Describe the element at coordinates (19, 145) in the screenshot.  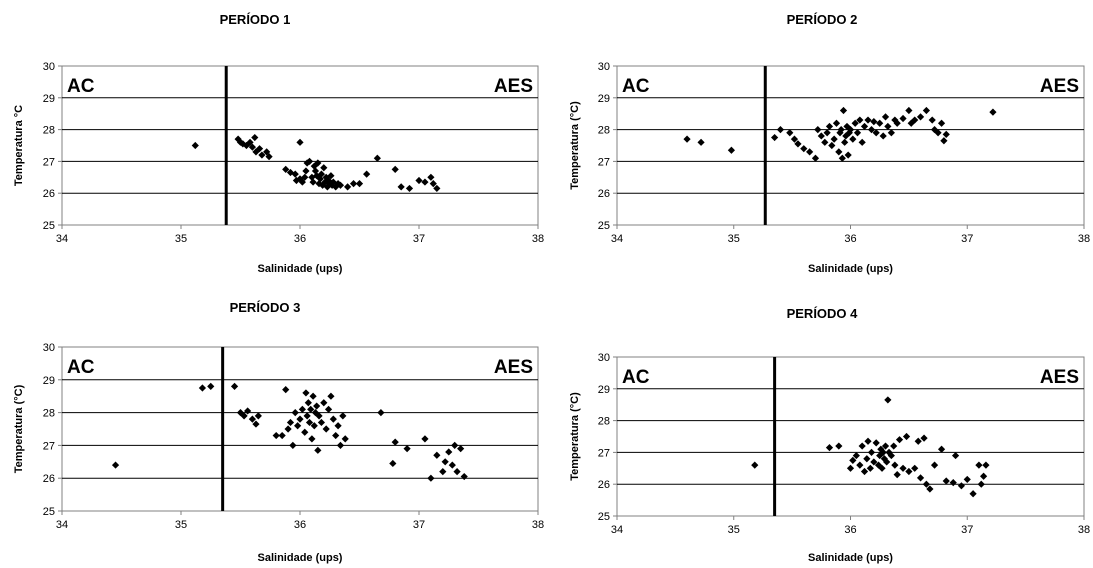
I see `y-axis-label: Temperatura °C` at that location.